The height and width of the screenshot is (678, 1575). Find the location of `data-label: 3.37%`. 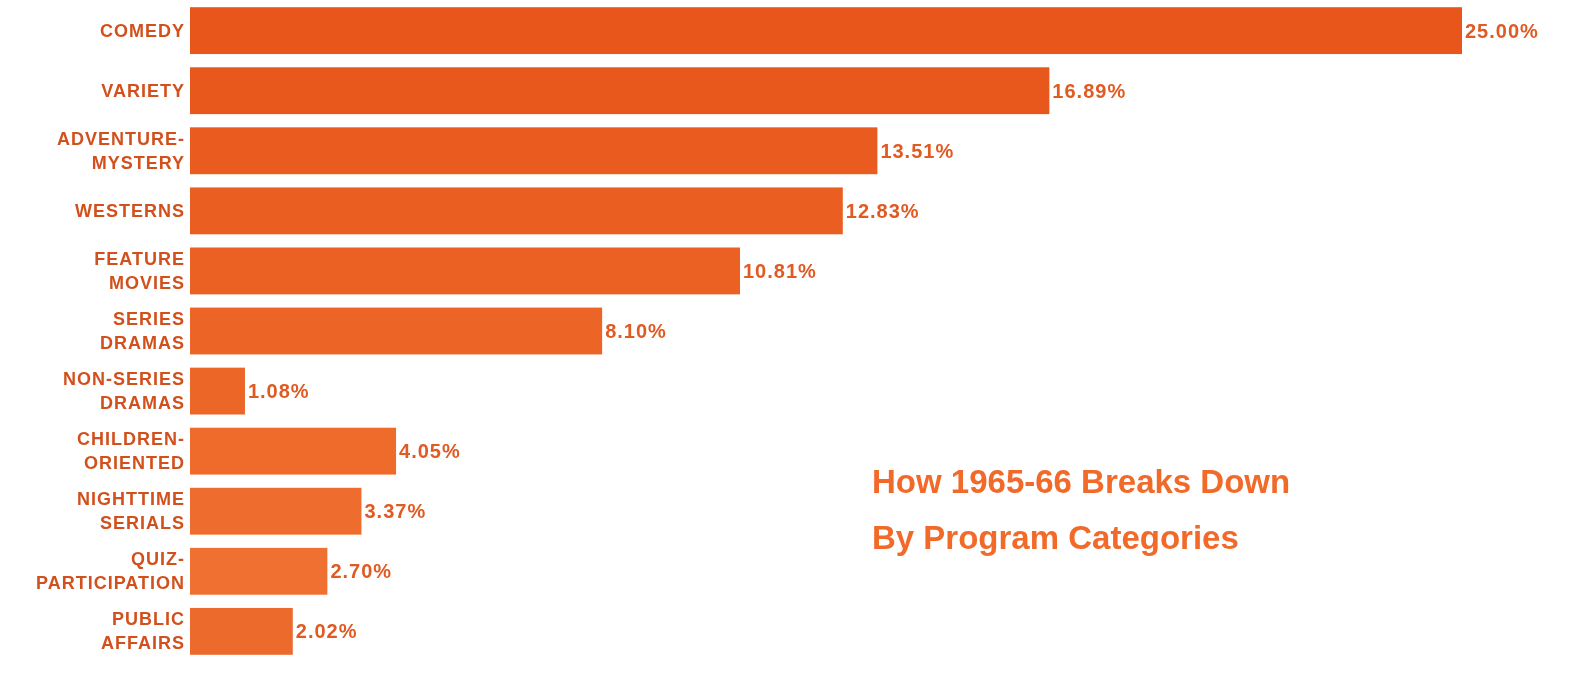

data-label: 3.37% is located at coordinates (395, 511).